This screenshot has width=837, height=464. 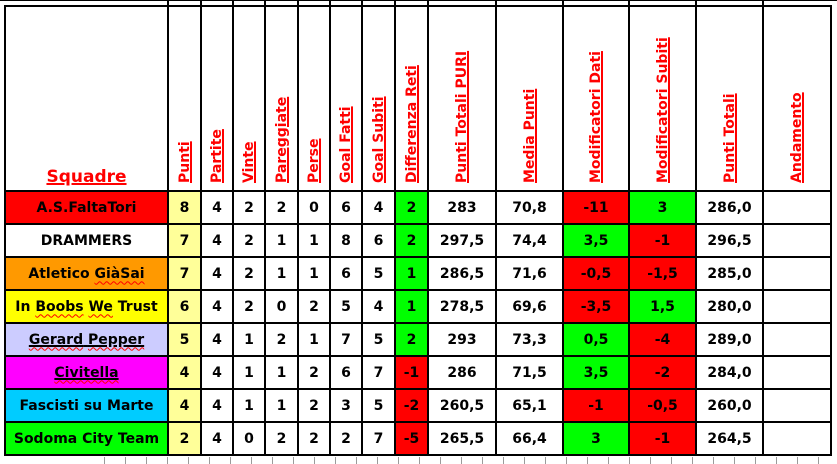 I want to click on column-header-modificatori-subiti: Modificatori Subiti, so click(x=662, y=98).